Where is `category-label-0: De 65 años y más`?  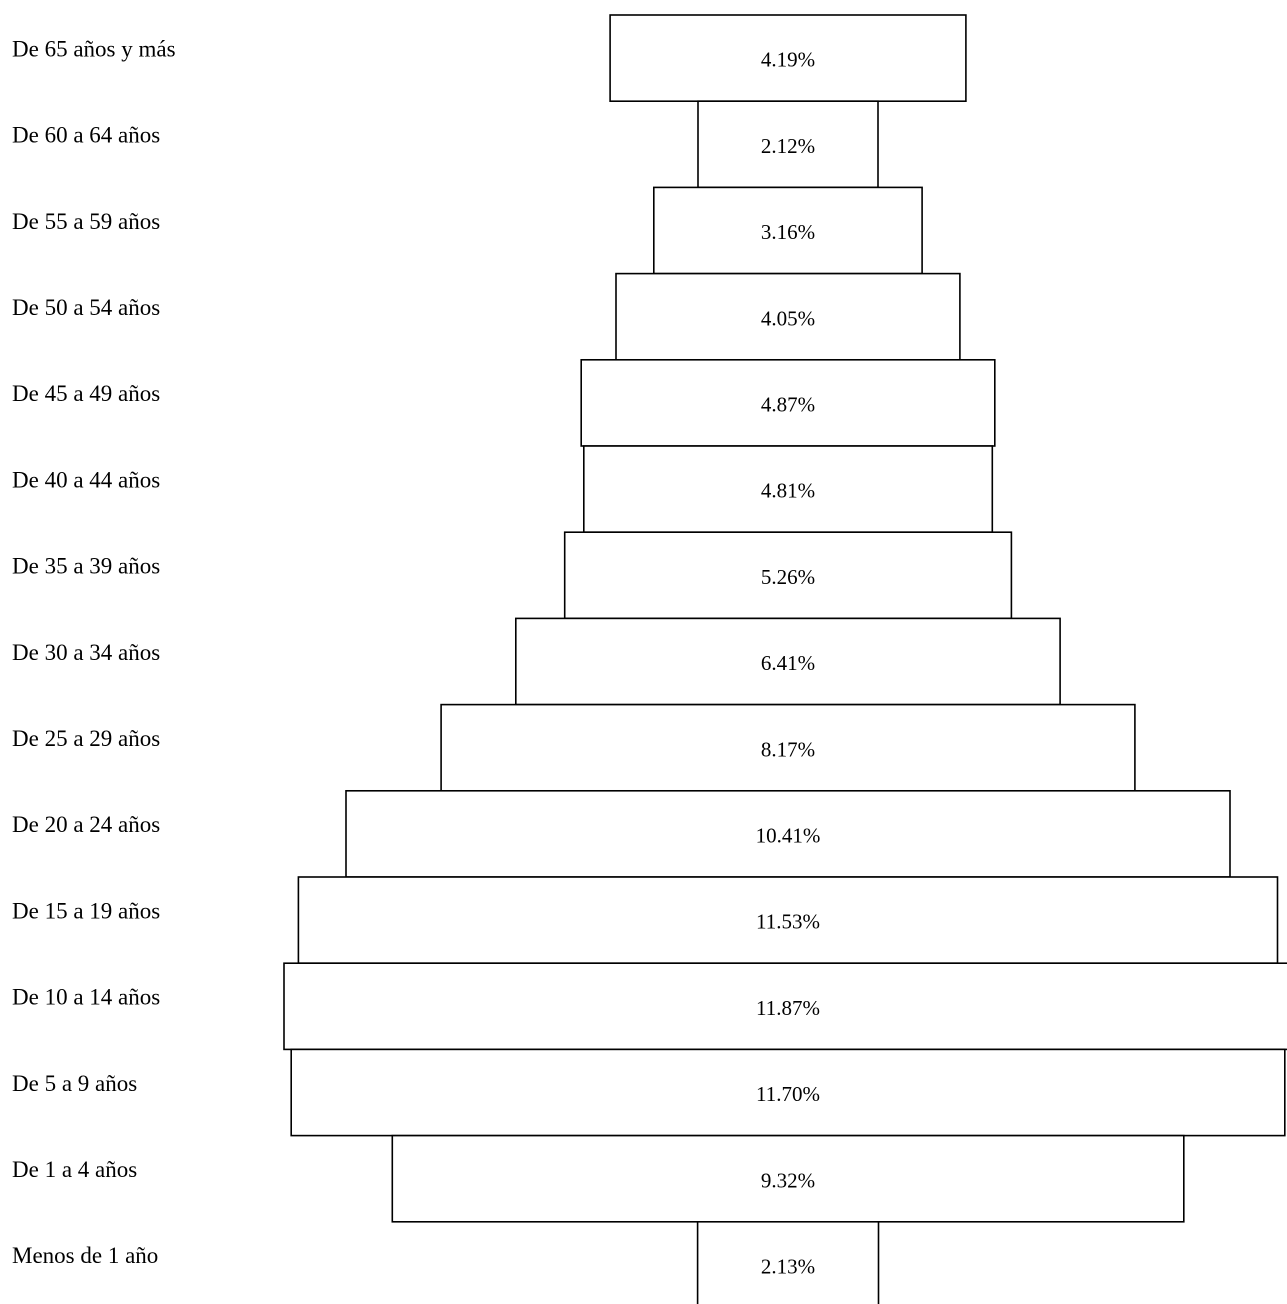
category-label-0: De 65 años y más is located at coordinates (94, 48).